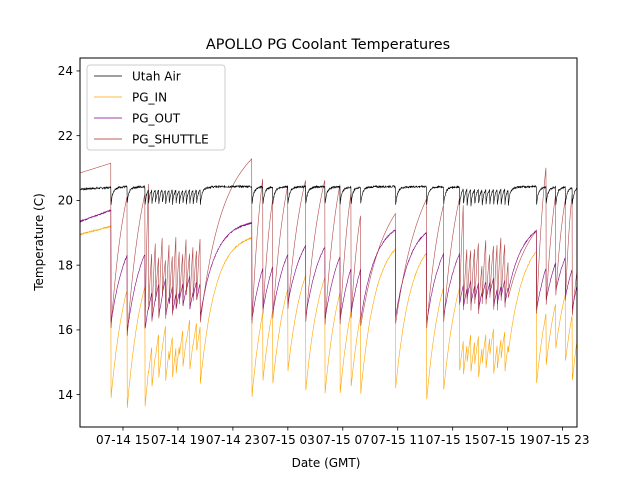  What do you see at coordinates (398, 440) in the screenshot?
I see `x-tick-label: 07-15 11` at bounding box center [398, 440].